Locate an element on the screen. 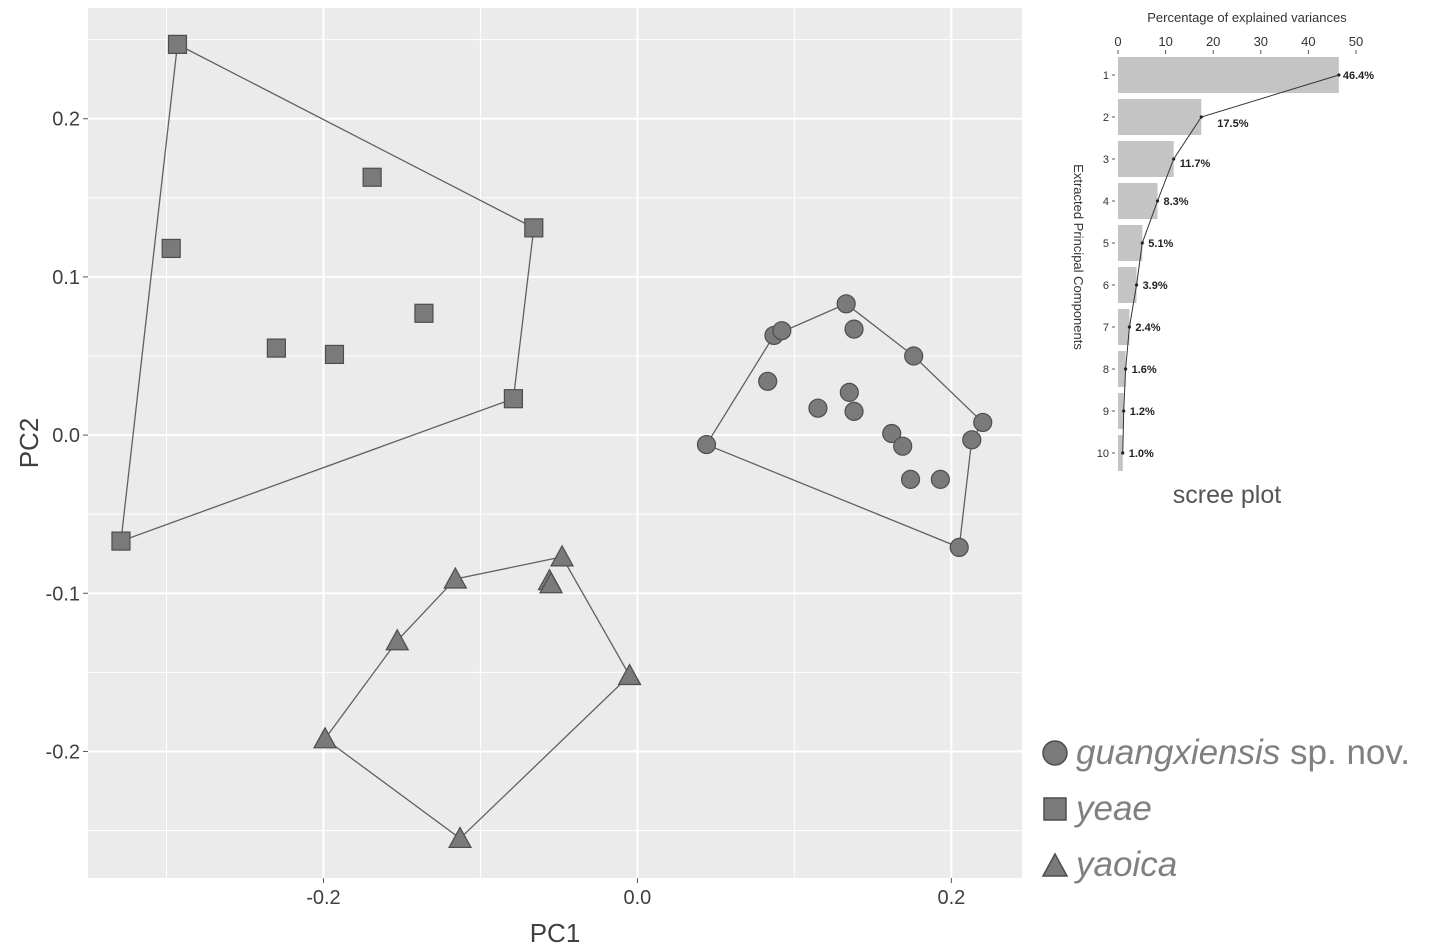 The width and height of the screenshot is (1450, 951). scree-value-label: 1.0% is located at coordinates (1141, 454).